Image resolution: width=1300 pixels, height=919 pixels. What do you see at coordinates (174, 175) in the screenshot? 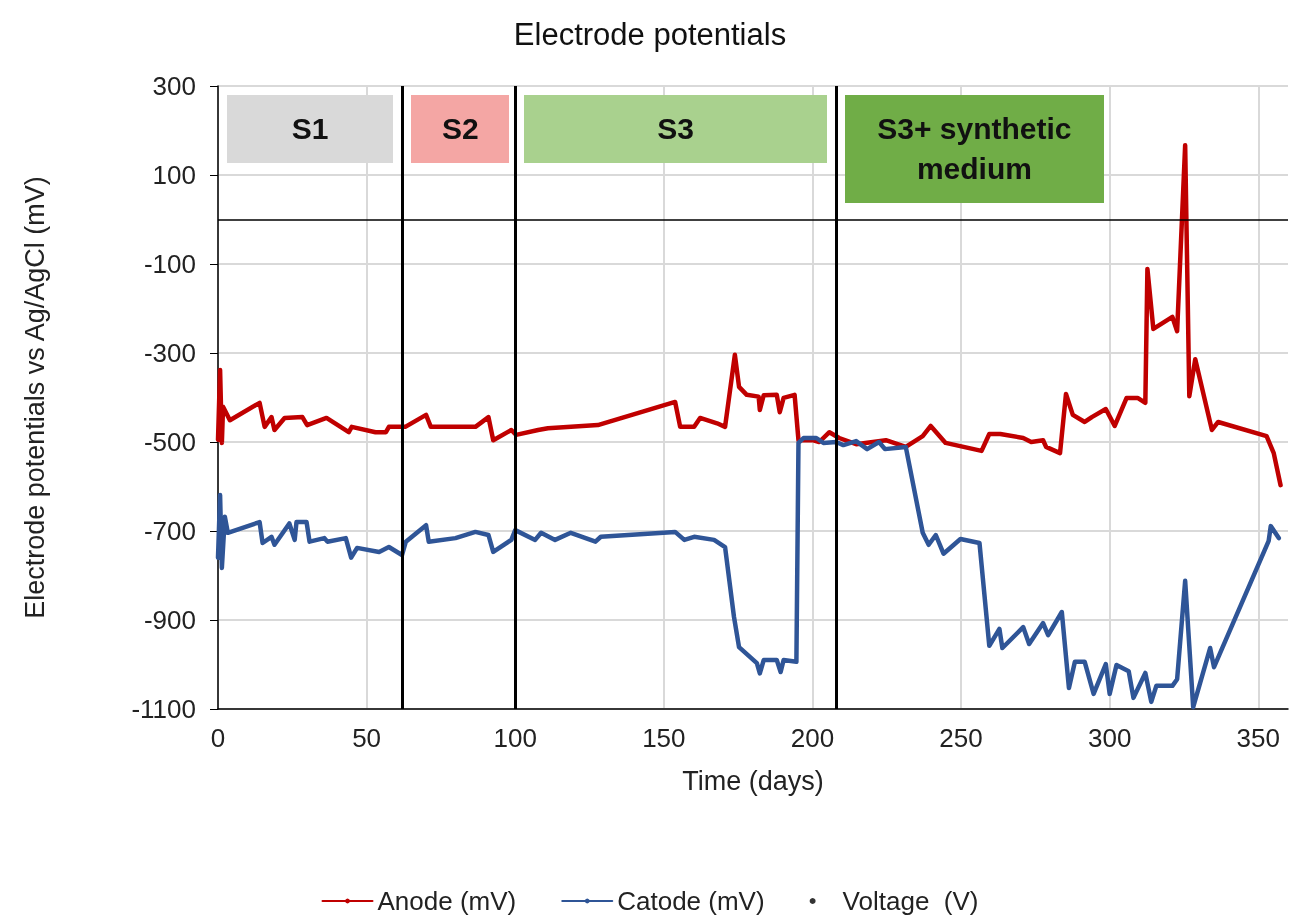
I see `y-tick-label: 100` at bounding box center [174, 175].